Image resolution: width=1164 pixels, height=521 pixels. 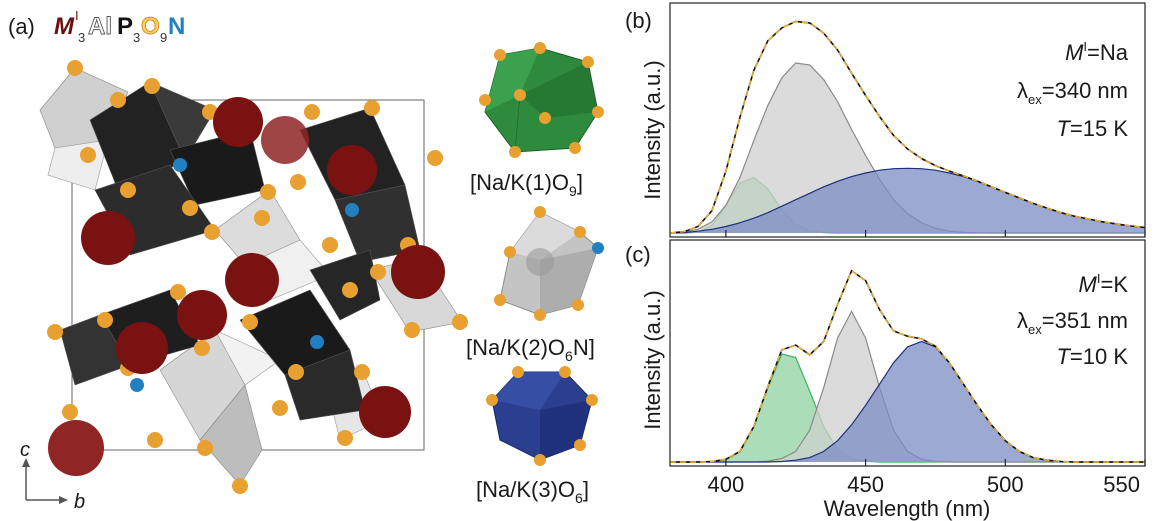 I want to click on panel-a-label: (a), so click(x=21, y=26).